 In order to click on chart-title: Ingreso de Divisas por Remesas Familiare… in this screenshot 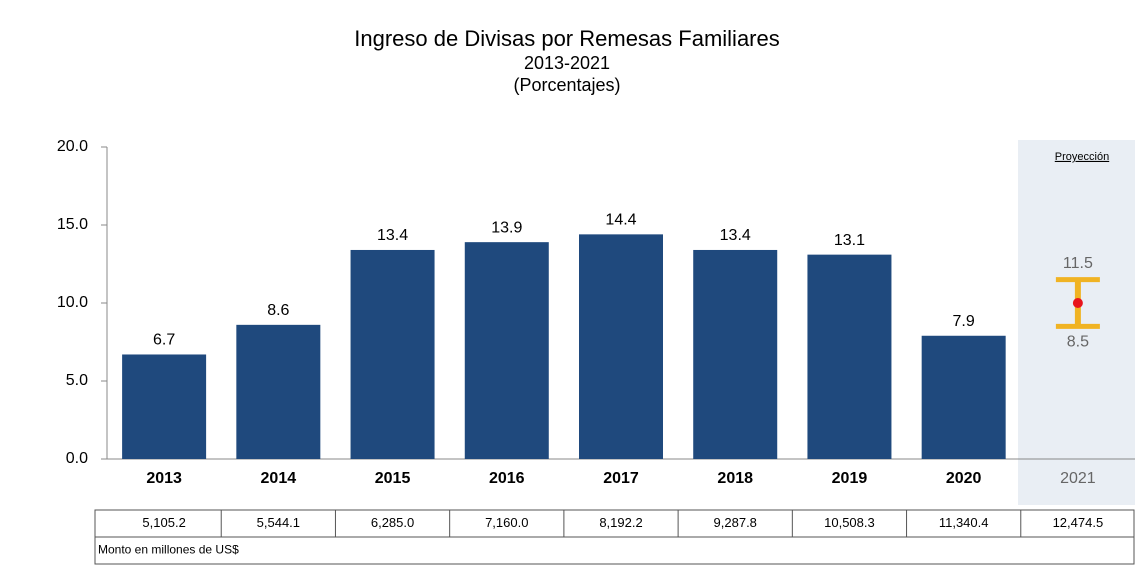, I will do `click(567, 38)`.